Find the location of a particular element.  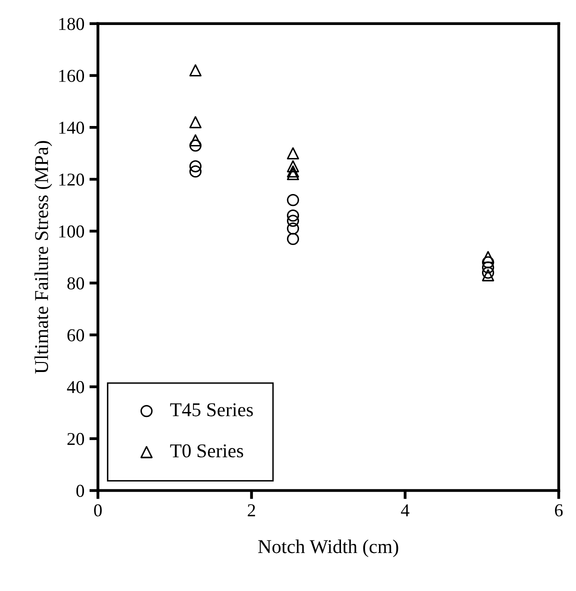

y-tick-label: 20 is located at coordinates (75, 439).